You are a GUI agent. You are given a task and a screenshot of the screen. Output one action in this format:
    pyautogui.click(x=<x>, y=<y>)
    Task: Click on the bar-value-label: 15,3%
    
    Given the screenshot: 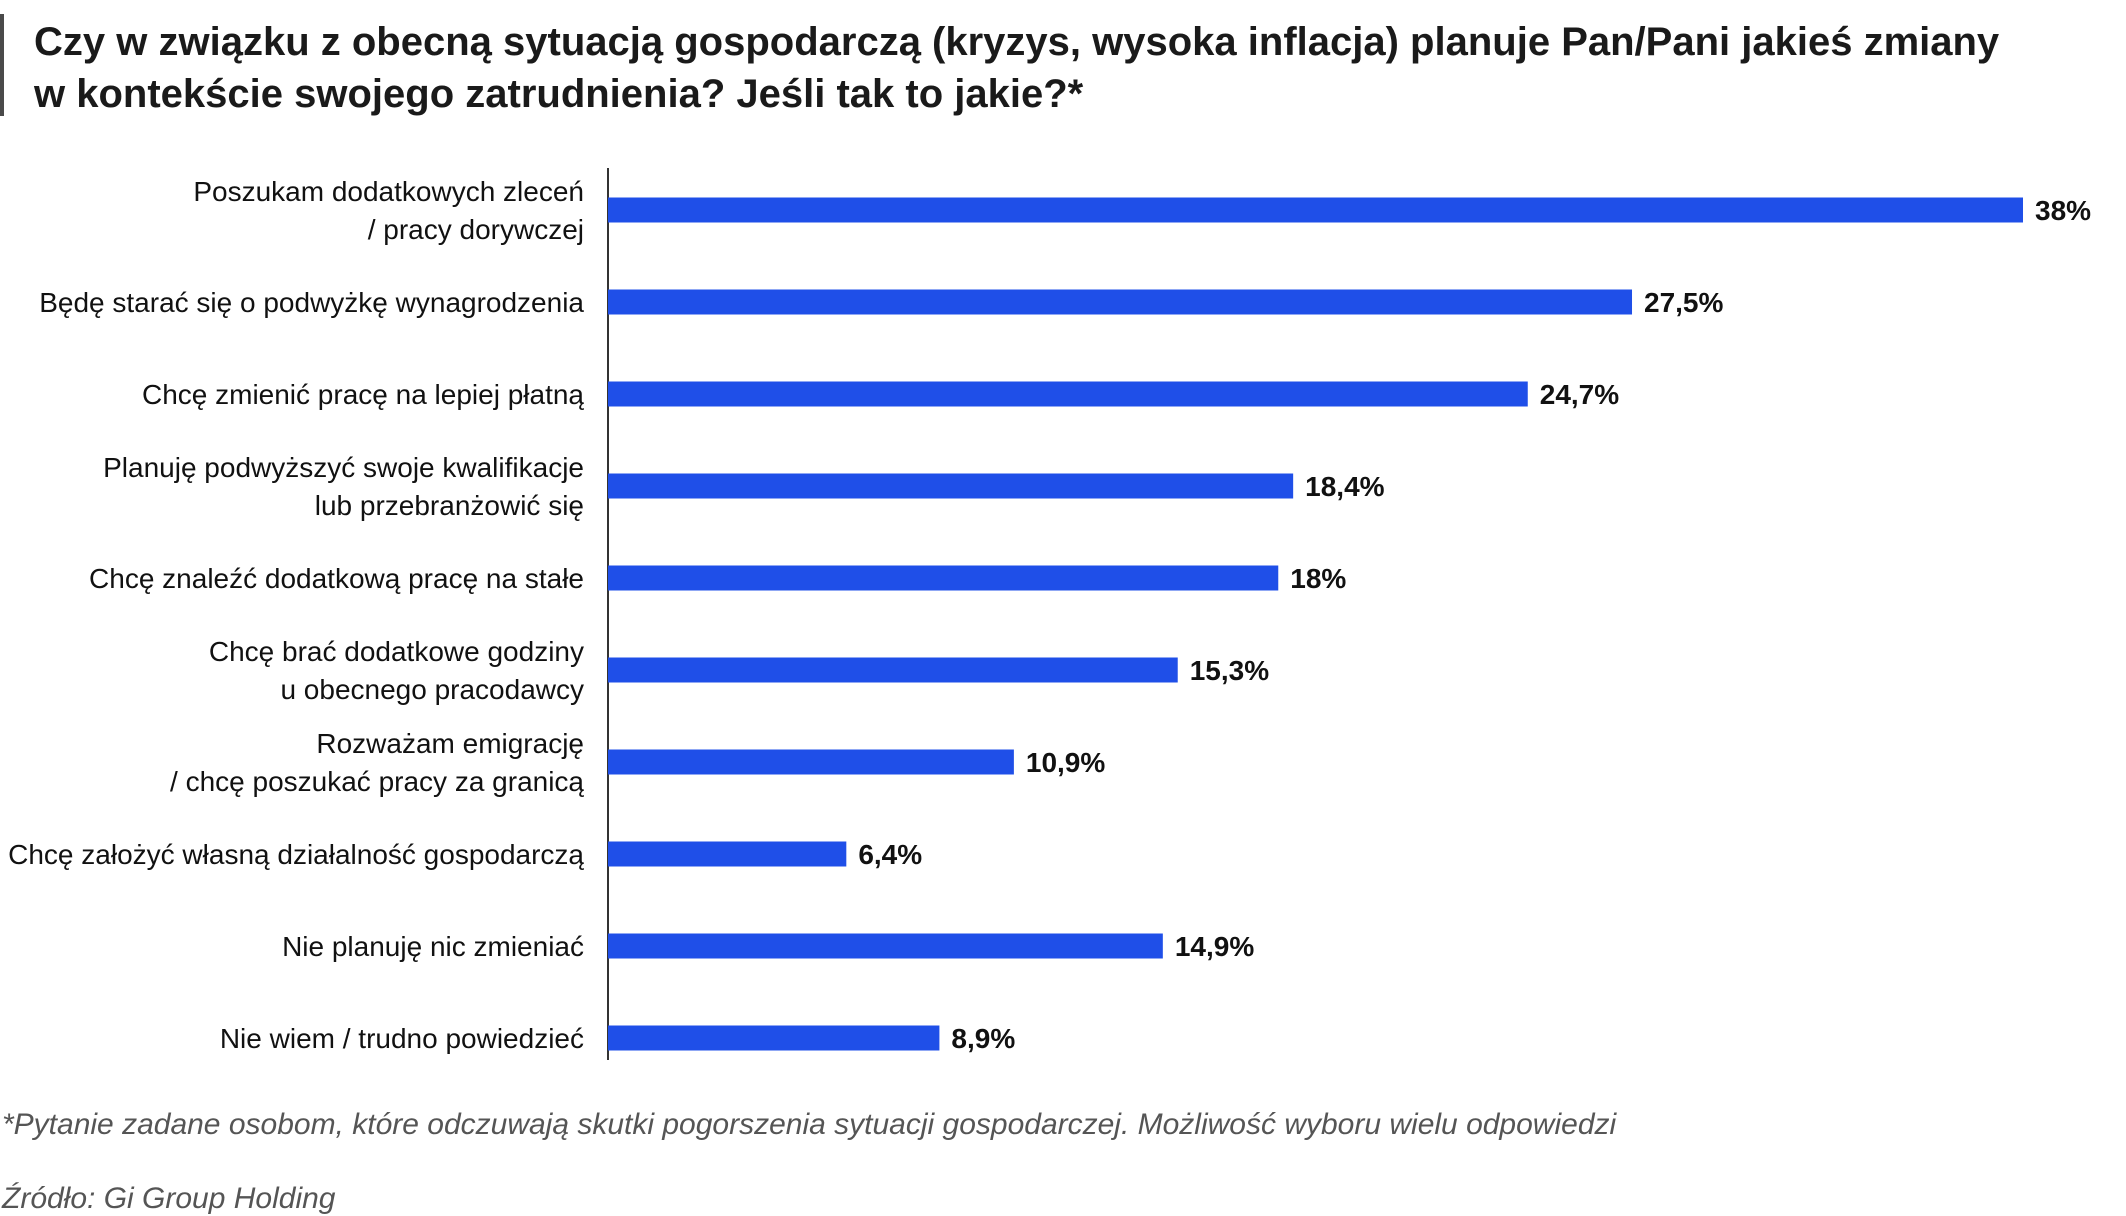 What is the action you would take?
    pyautogui.click(x=1229, y=670)
    